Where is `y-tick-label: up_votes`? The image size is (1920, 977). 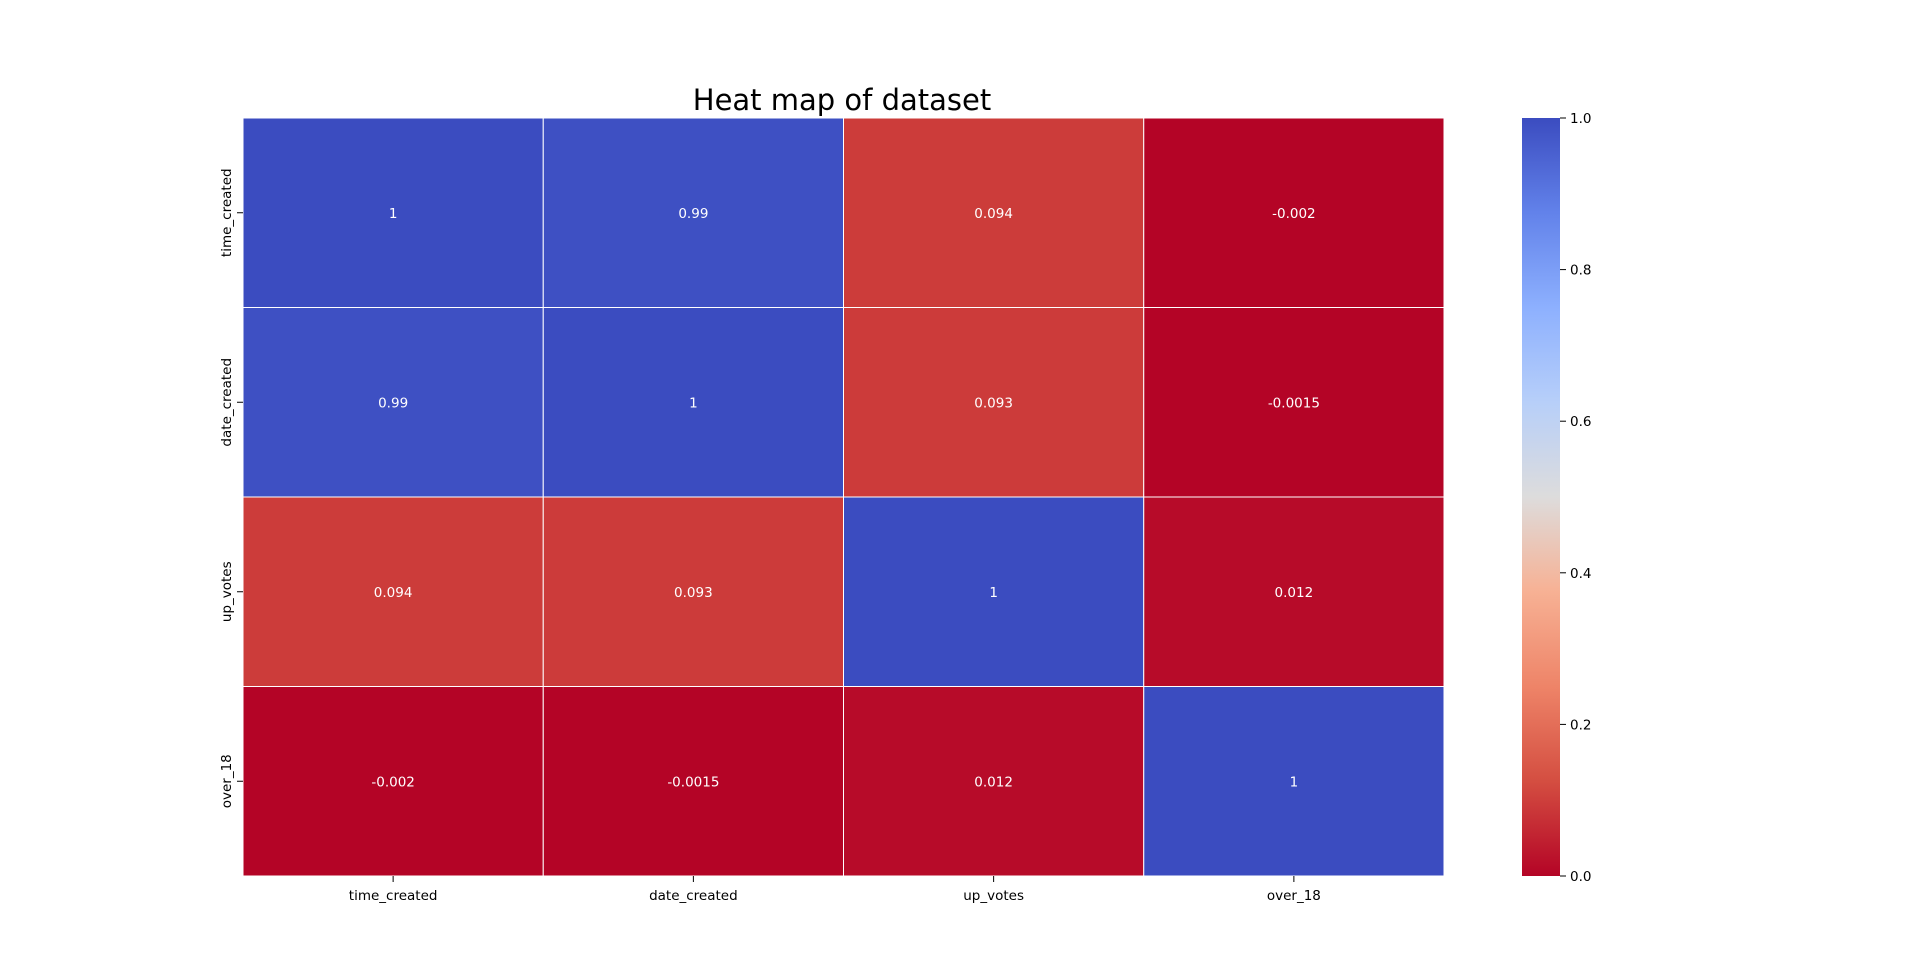
y-tick-label: up_votes is located at coordinates (227, 591).